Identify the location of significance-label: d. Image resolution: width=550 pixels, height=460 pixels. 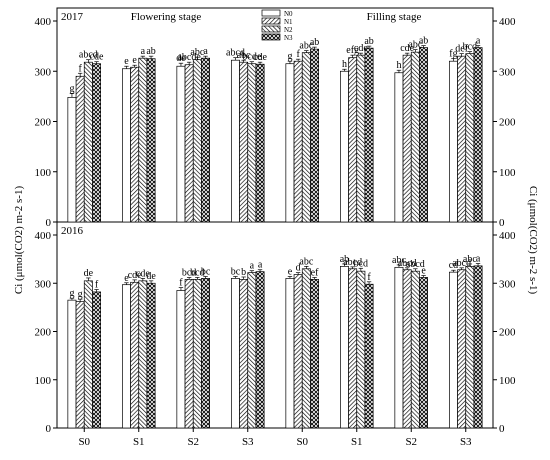
(298, 268).